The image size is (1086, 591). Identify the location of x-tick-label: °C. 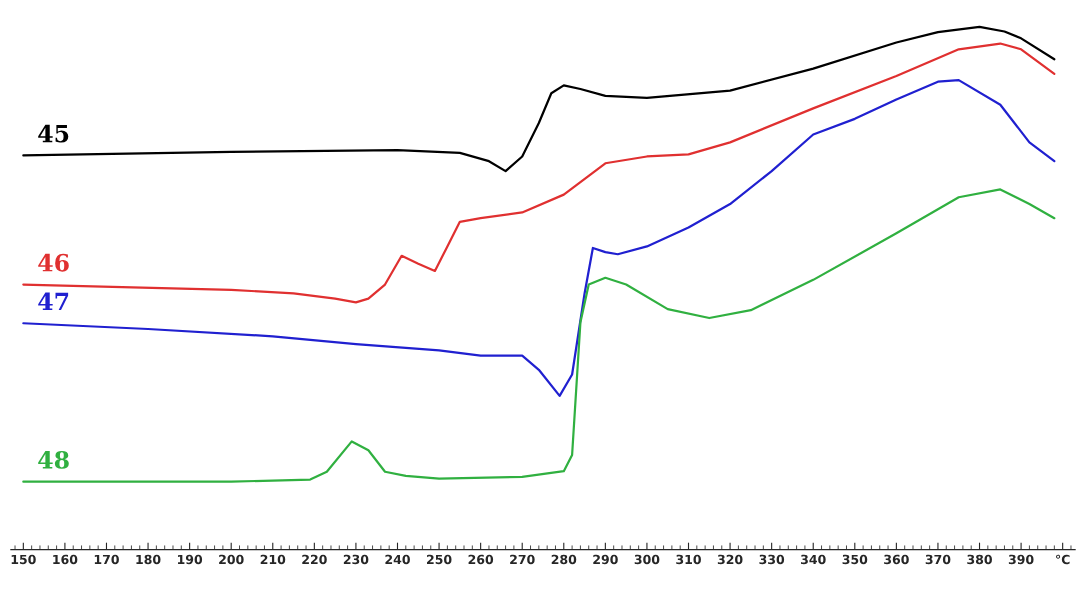
(1063, 559).